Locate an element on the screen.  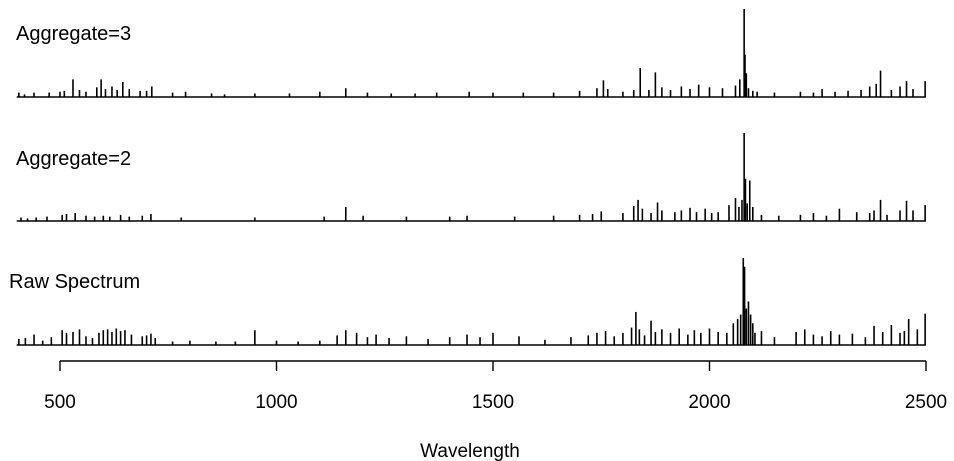
x-axis-title: Wavelength is located at coordinates (470, 451).